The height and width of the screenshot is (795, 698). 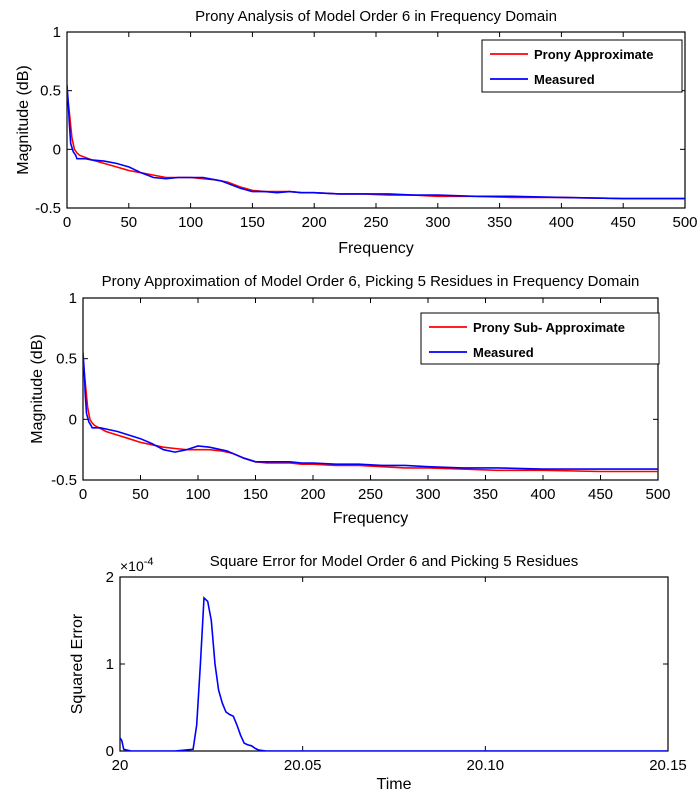 I want to click on y-multiplier-label: ×10⁻⁴, so click(x=137, y=565).